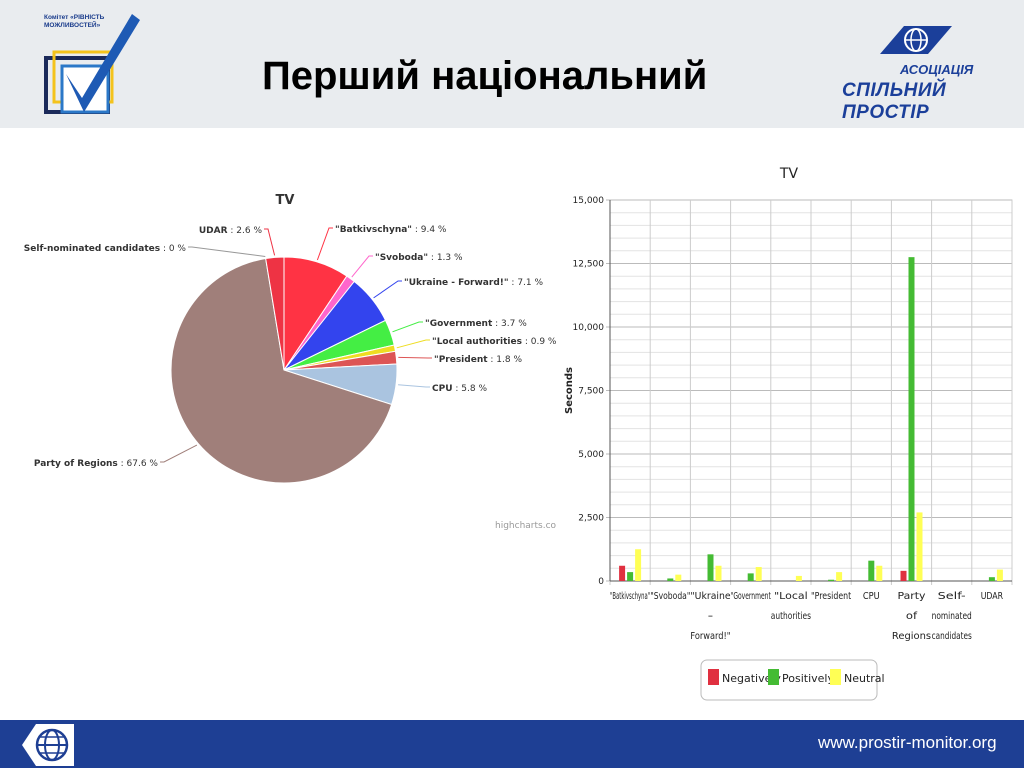 This screenshot has height=768, width=1024. I want to click on pie-label-name: CPU, so click(442, 389).